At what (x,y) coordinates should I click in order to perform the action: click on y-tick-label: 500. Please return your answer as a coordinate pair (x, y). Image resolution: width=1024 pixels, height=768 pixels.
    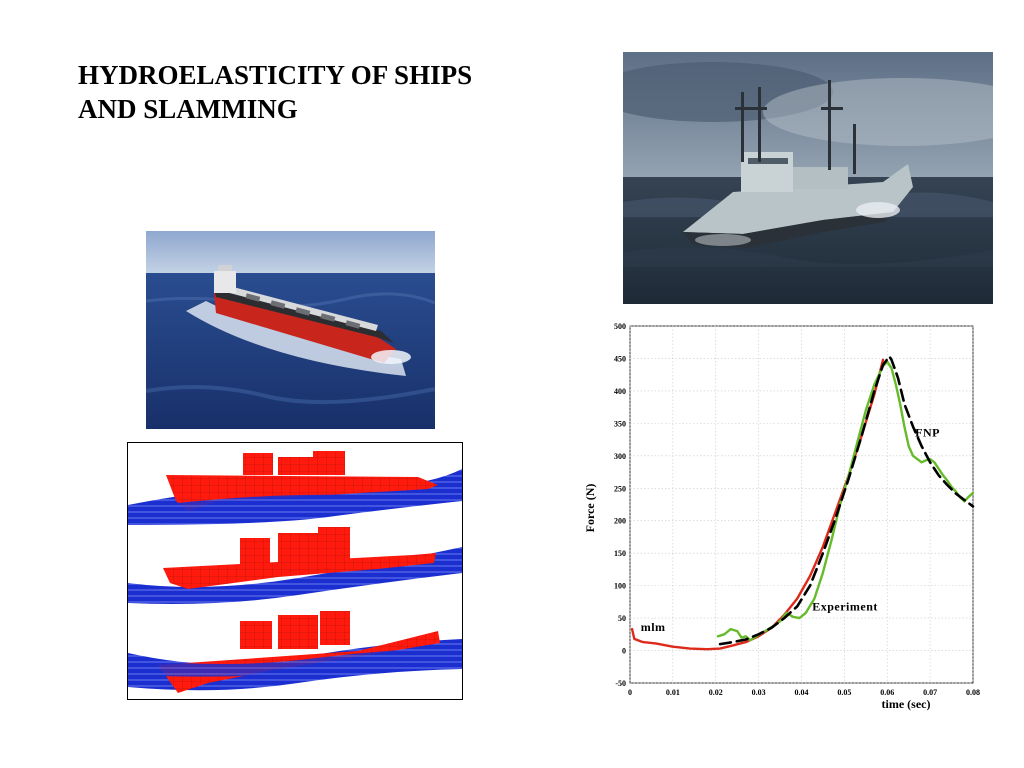
    Looking at the image, I should click on (620, 326).